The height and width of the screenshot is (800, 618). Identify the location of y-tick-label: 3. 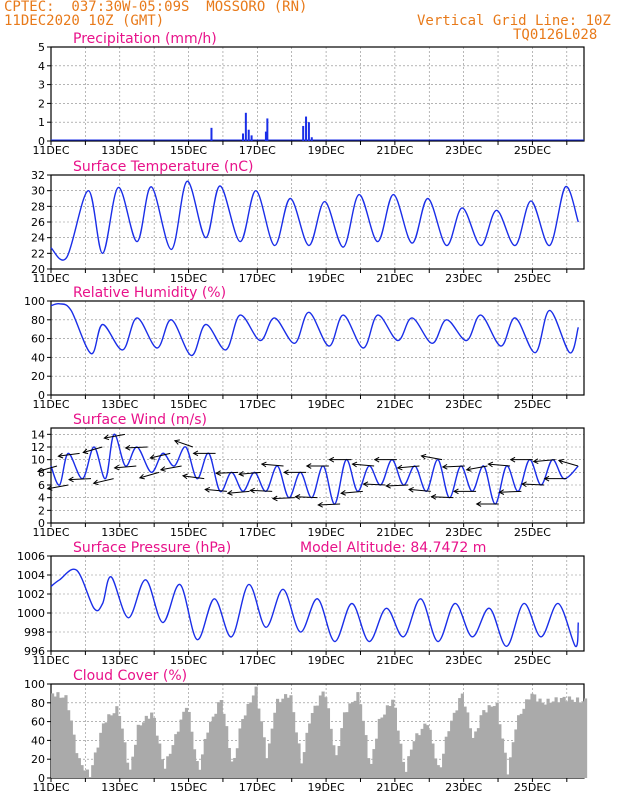
(41, 85).